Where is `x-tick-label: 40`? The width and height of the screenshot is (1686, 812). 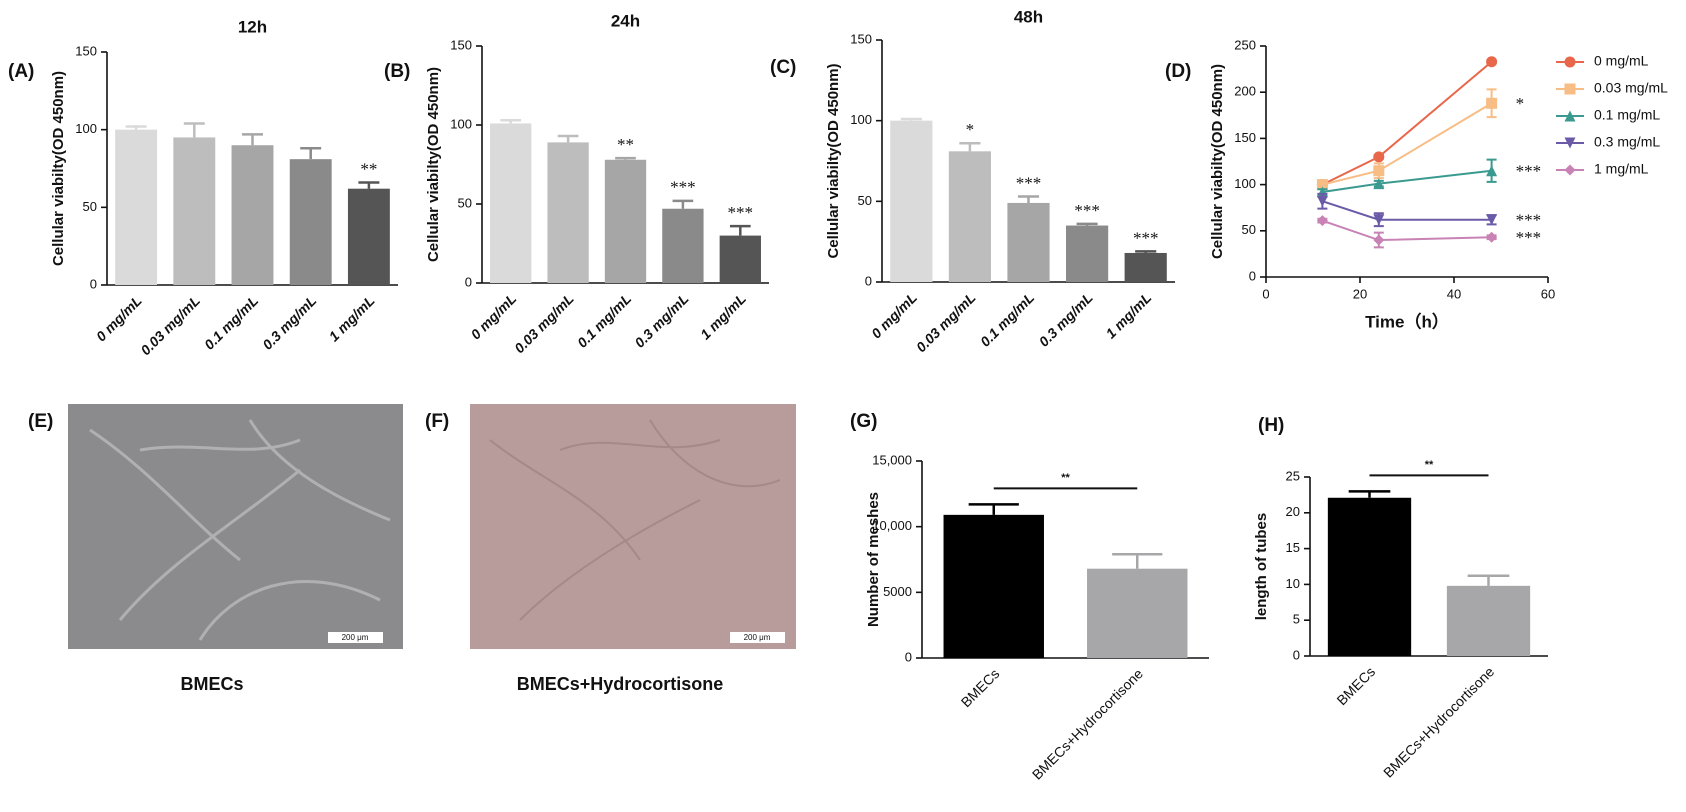
x-tick-label: 40 is located at coordinates (1454, 293).